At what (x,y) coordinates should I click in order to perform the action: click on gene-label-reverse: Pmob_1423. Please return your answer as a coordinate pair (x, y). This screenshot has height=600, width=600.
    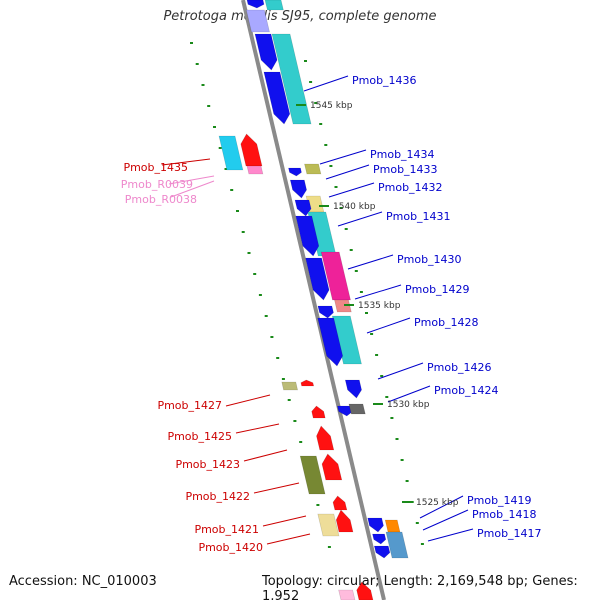
    Looking at the image, I should click on (207, 464).